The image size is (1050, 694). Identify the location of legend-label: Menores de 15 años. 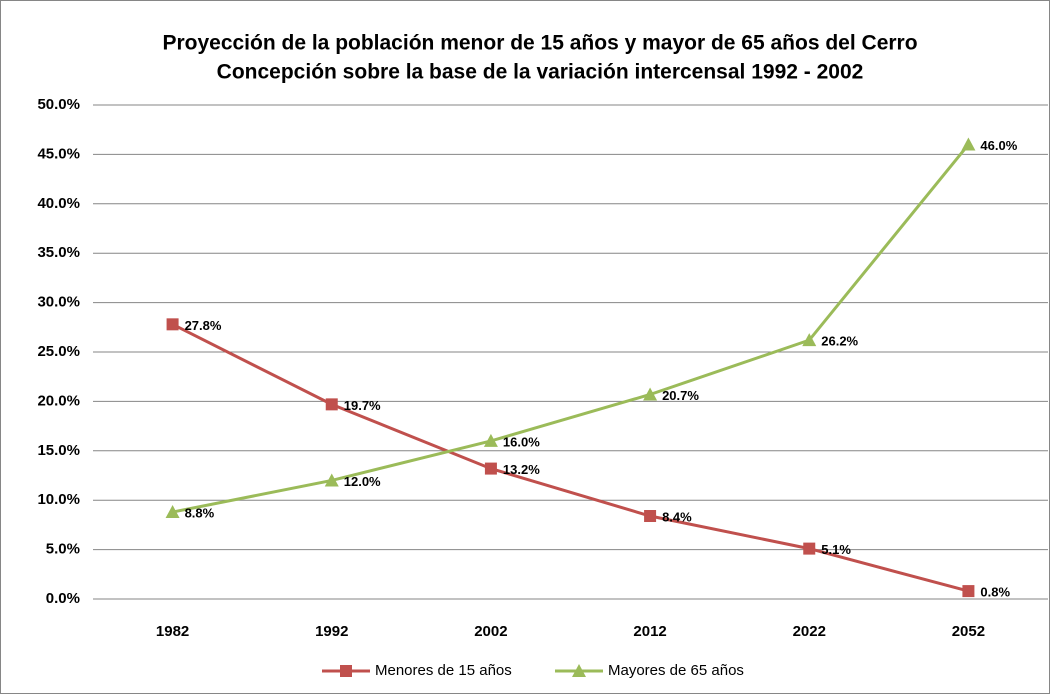
(443, 670).